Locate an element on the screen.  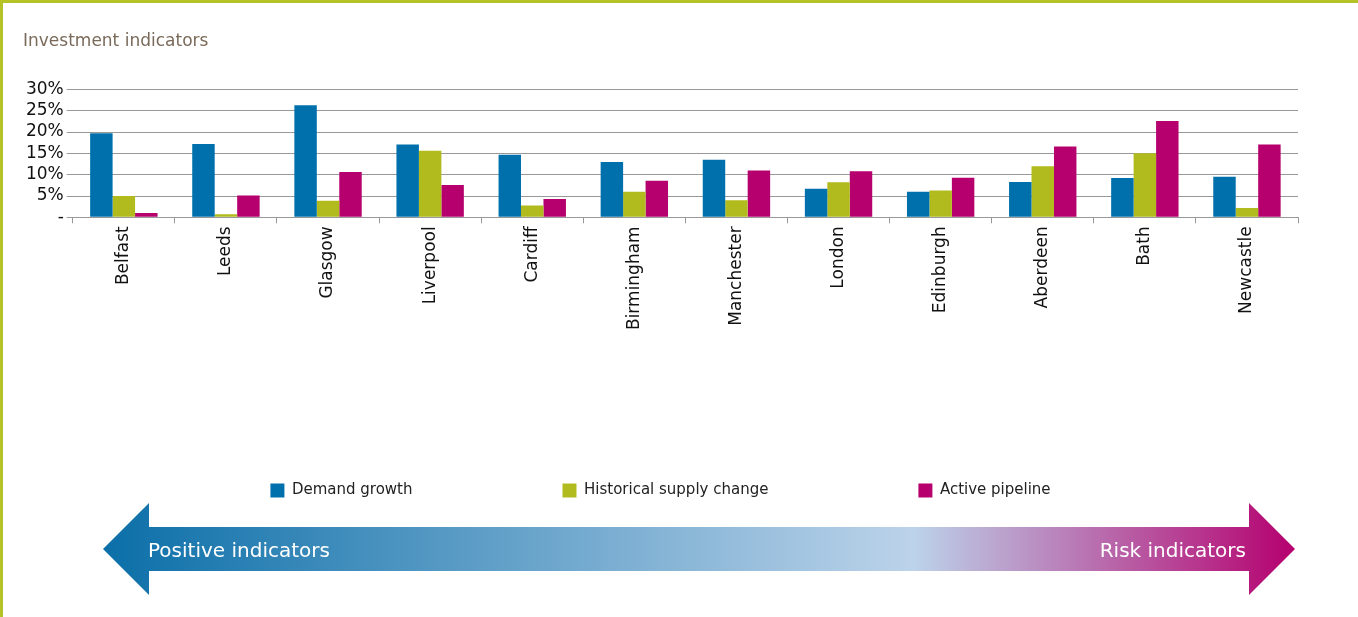
y-tick-label: 30% is located at coordinates (44, 87).